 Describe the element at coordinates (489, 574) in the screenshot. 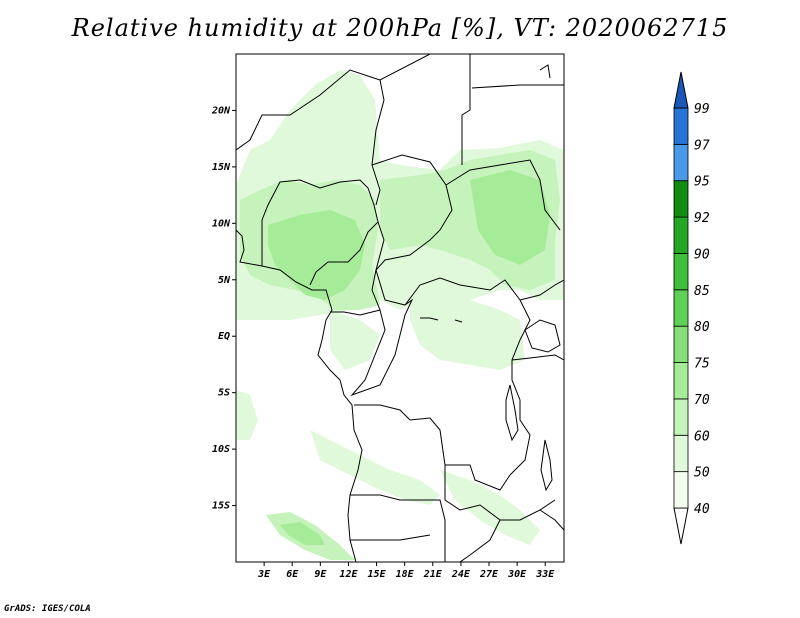

I see `lon-tick-label: 27E` at that location.